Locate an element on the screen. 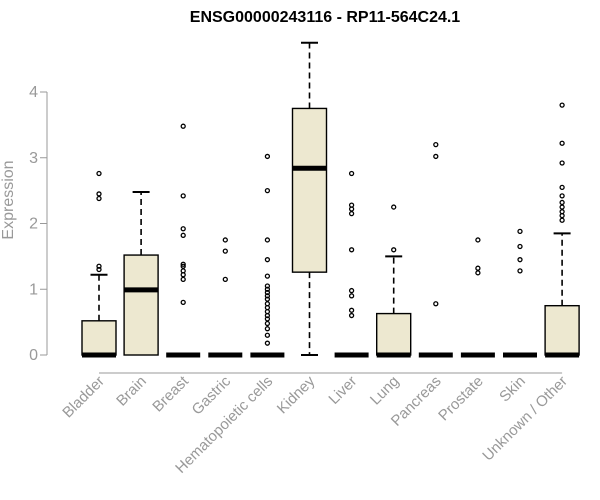 The width and height of the screenshot is (600, 500). x-tick-label: Kidney is located at coordinates (296, 394).